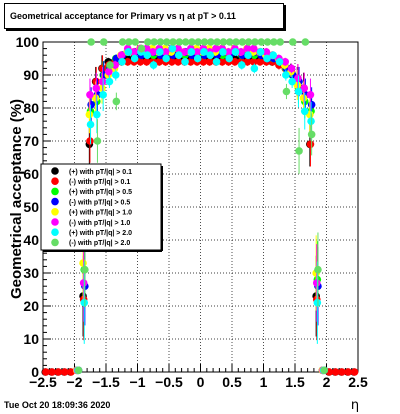 The height and width of the screenshot is (414, 400). I want to click on x-tick-label: −1, so click(138, 382).